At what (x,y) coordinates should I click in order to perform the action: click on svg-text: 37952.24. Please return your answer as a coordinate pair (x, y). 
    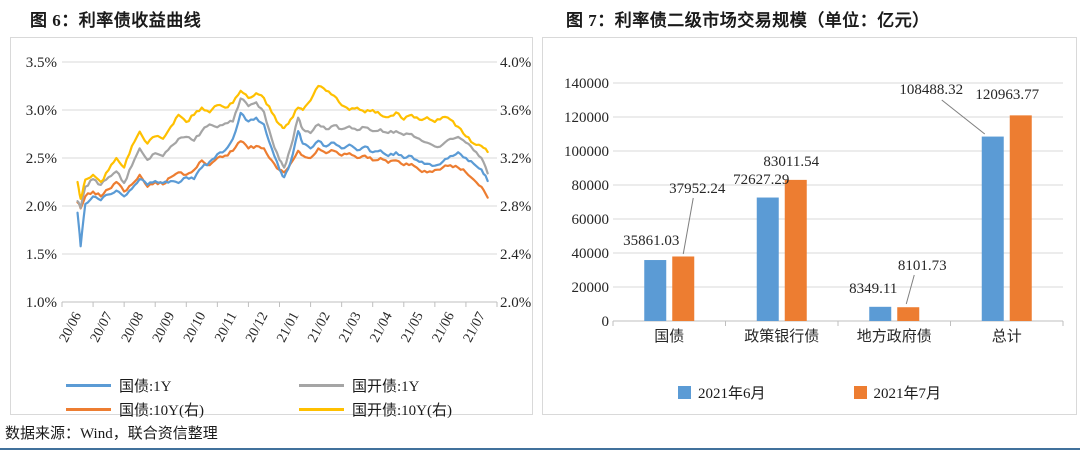
    Looking at the image, I should click on (697, 189).